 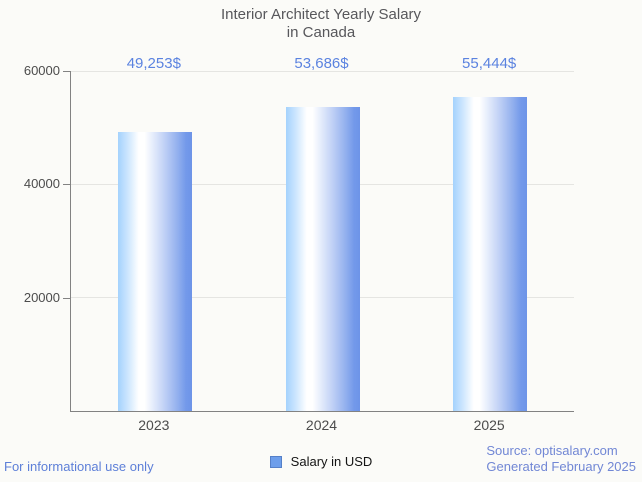 I want to click on x-axis-label-2023: 2023, so click(x=154, y=425).